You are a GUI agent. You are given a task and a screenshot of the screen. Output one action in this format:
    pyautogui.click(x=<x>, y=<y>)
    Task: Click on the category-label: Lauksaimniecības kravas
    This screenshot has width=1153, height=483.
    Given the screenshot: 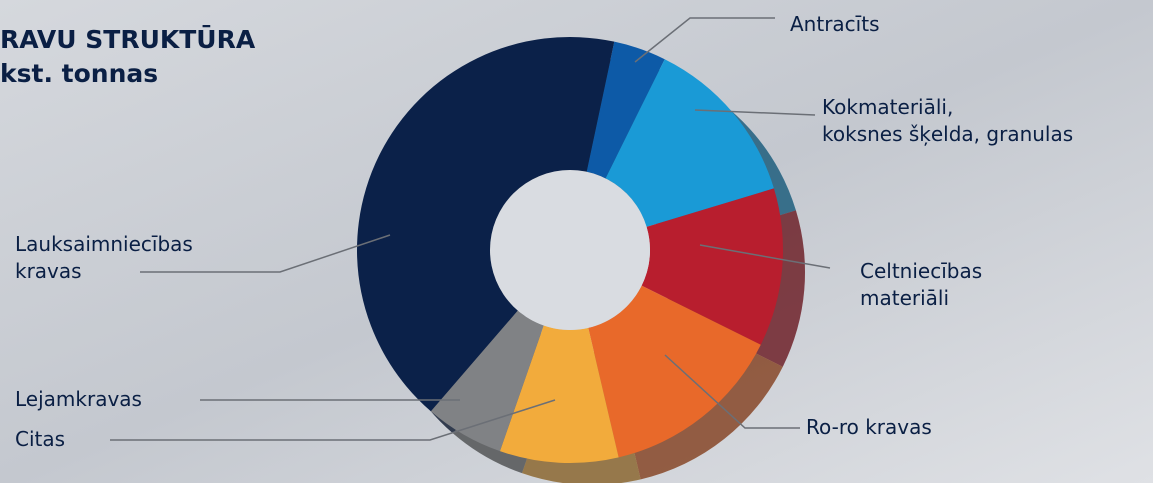 What is the action you would take?
    pyautogui.click(x=104, y=257)
    